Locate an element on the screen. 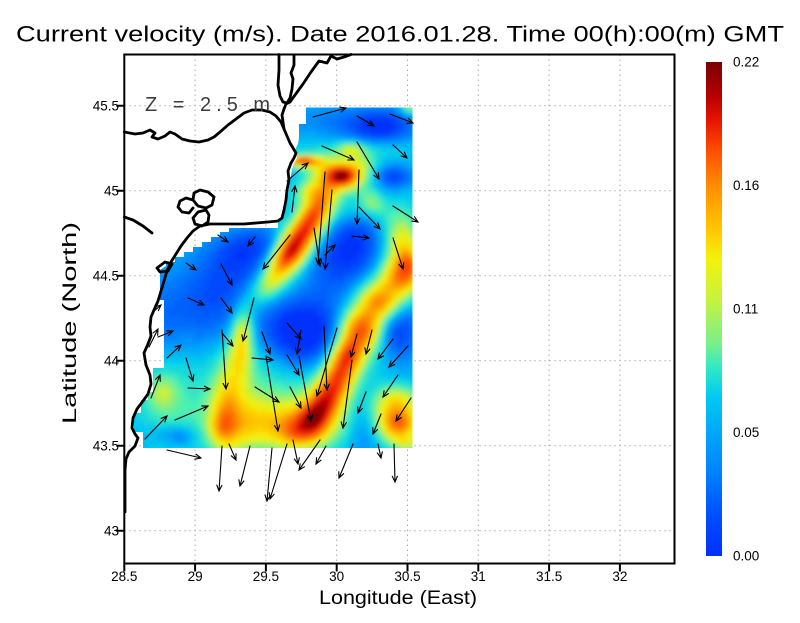 The width and height of the screenshot is (800, 623). svg-text: 43 is located at coordinates (111, 530).